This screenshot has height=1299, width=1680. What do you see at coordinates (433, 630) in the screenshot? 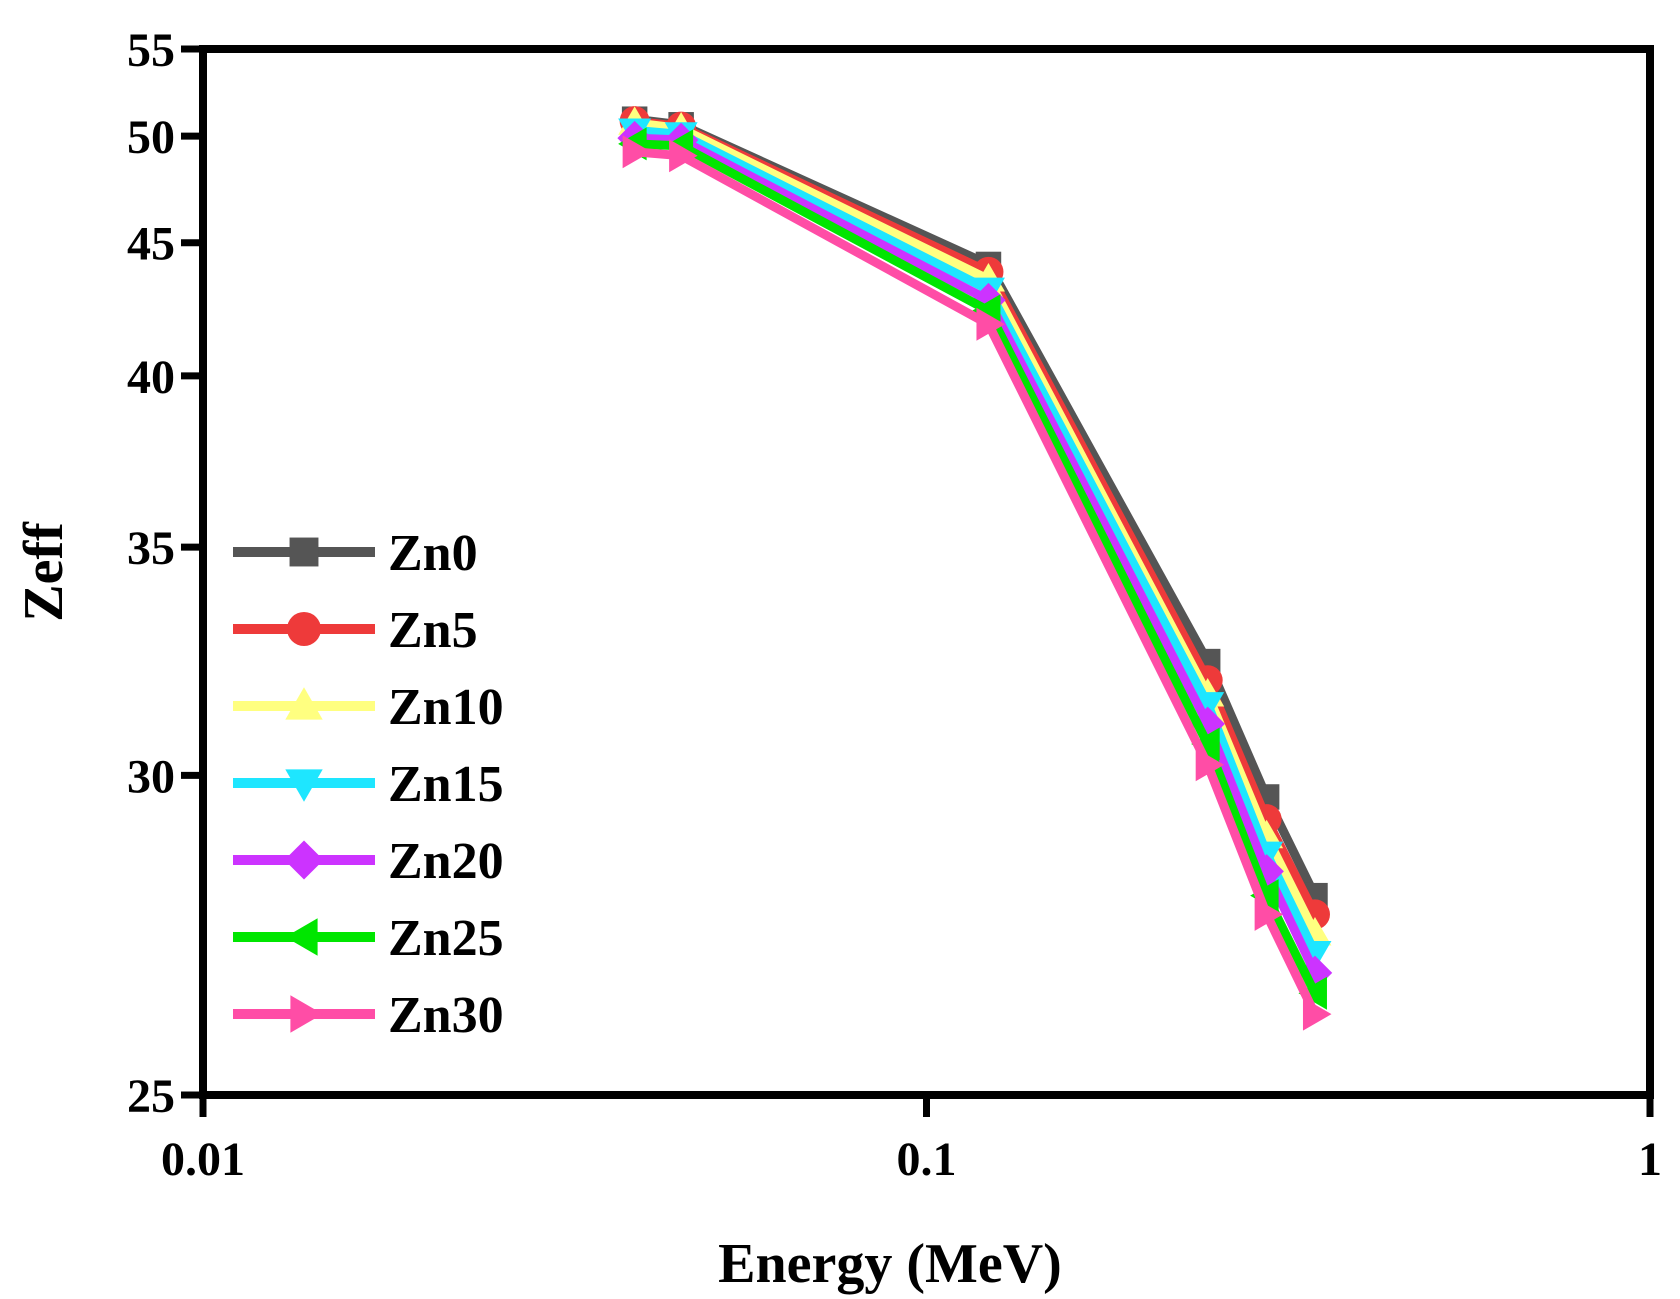
I see `legend-label-zn5: Zn5` at bounding box center [433, 630].